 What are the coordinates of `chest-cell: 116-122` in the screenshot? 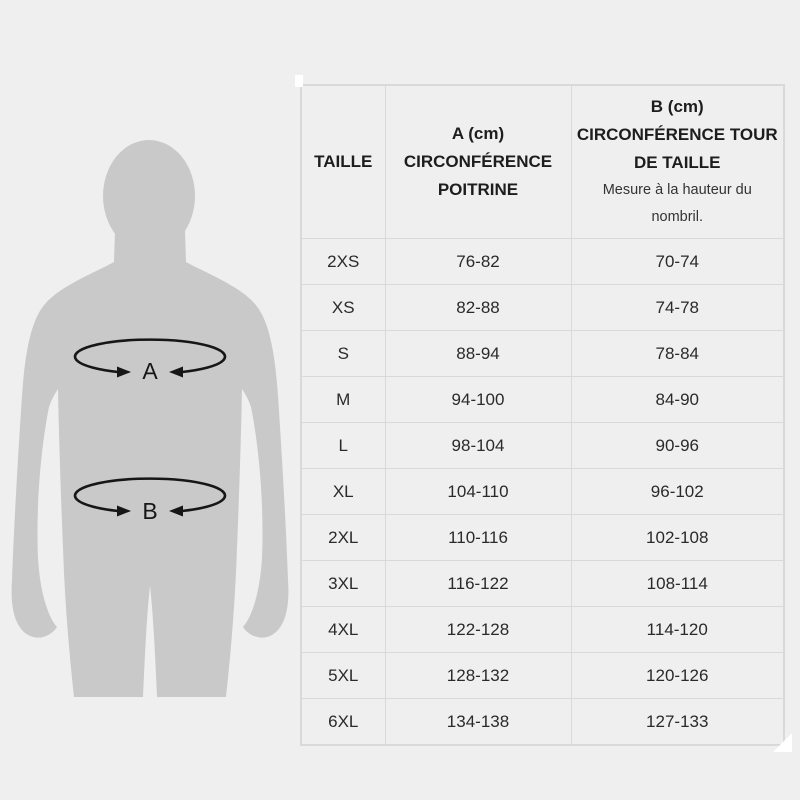 It's located at (478, 583).